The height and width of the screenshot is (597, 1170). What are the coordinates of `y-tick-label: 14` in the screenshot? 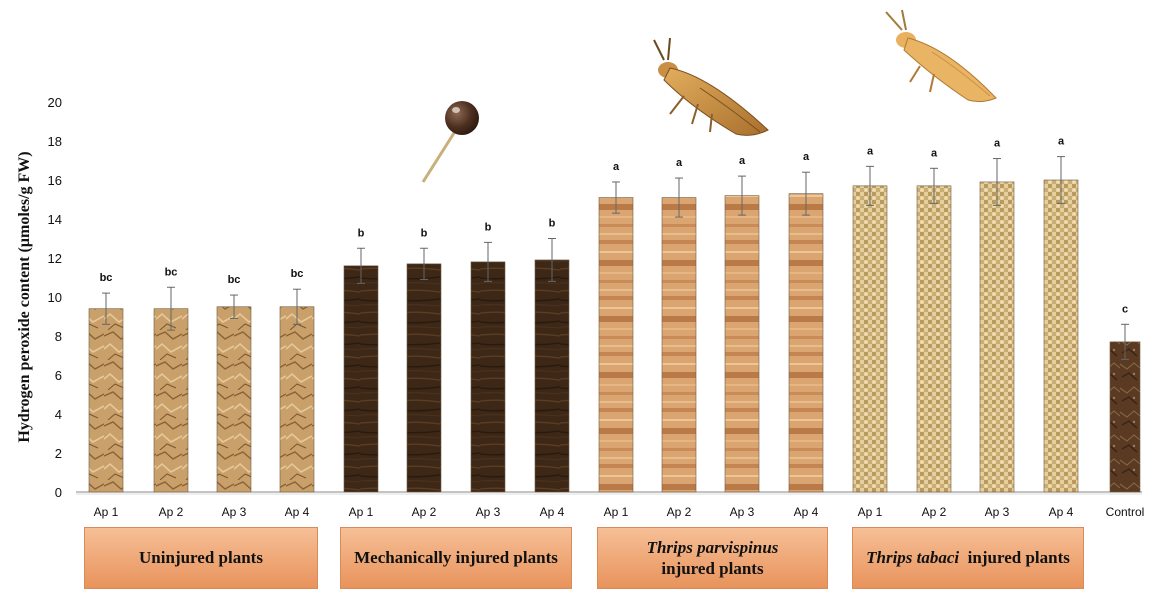 It's located at (55, 219).